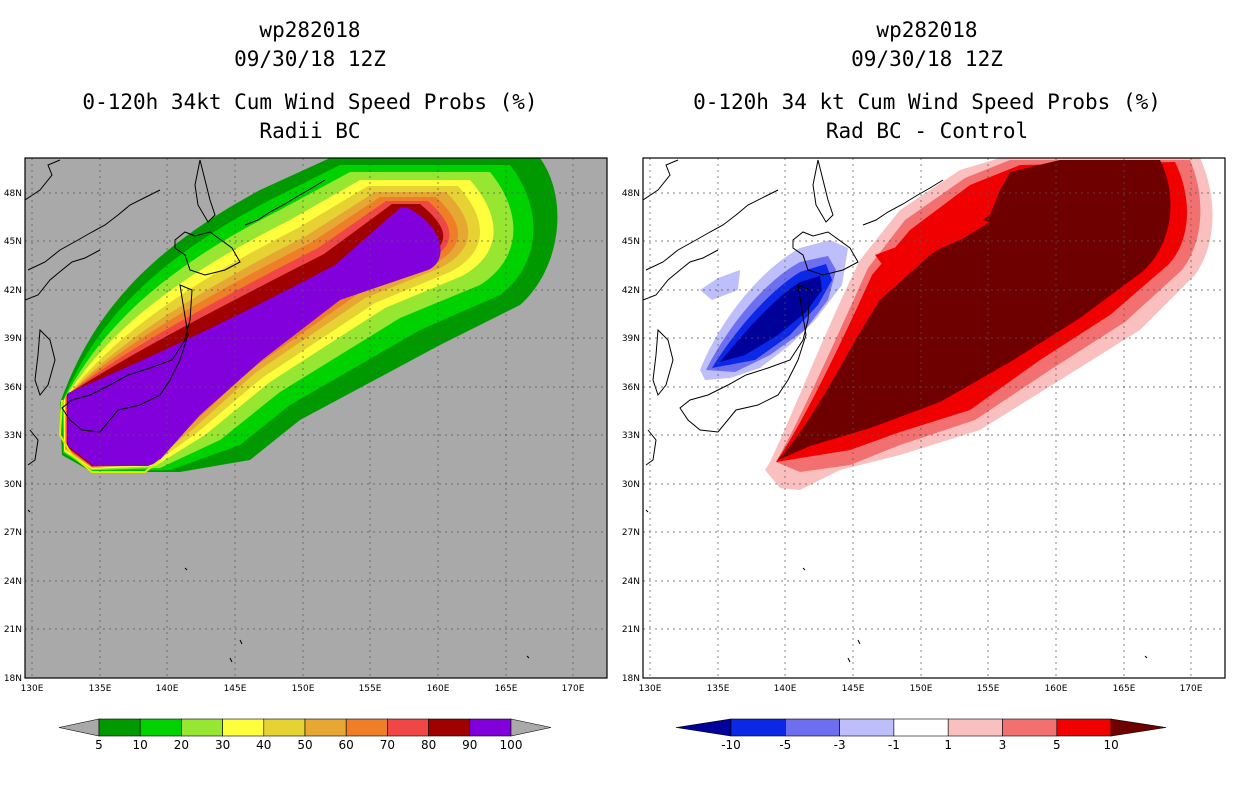 This screenshot has height=800, width=1236. What do you see at coordinates (235, 689) in the screenshot?
I see `lon-label: 145E` at bounding box center [235, 689].